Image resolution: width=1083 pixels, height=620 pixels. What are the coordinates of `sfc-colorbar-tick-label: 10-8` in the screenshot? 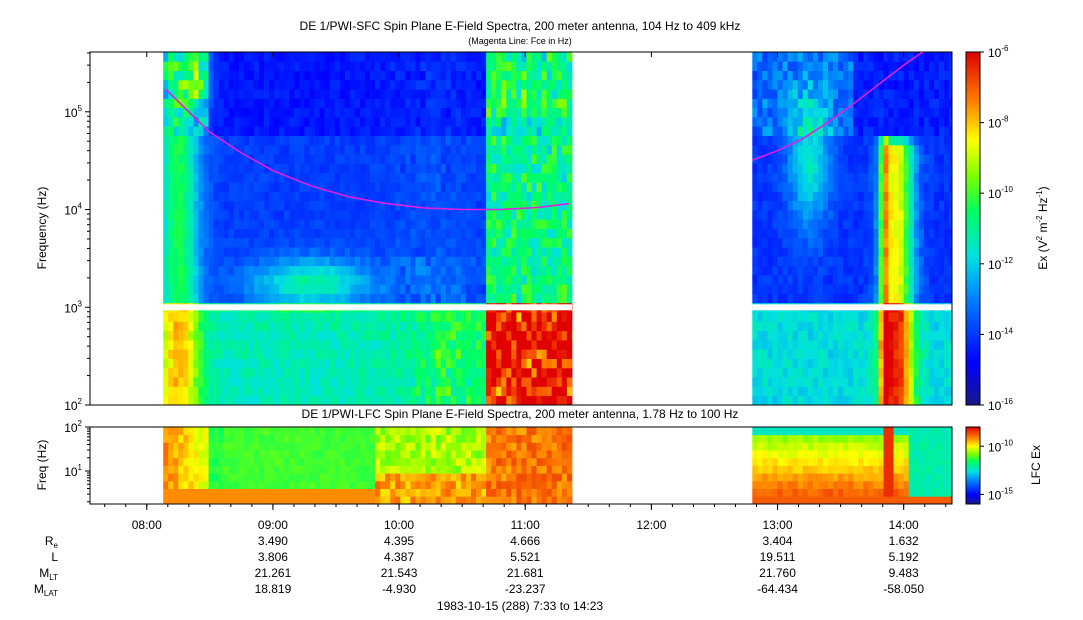 It's located at (998, 123).